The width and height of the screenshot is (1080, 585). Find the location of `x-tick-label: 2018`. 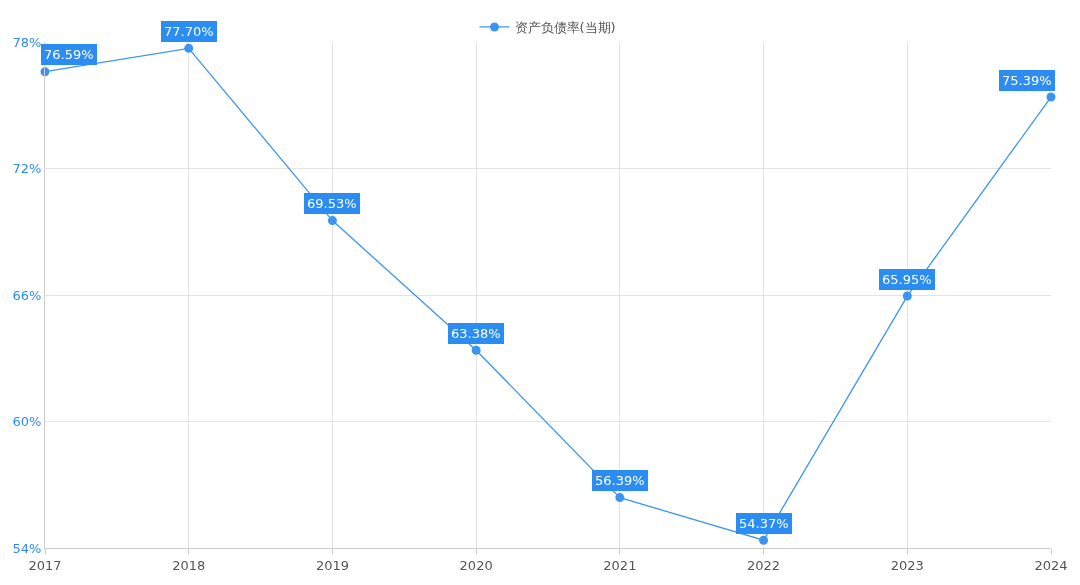

x-tick-label: 2018 is located at coordinates (189, 565).